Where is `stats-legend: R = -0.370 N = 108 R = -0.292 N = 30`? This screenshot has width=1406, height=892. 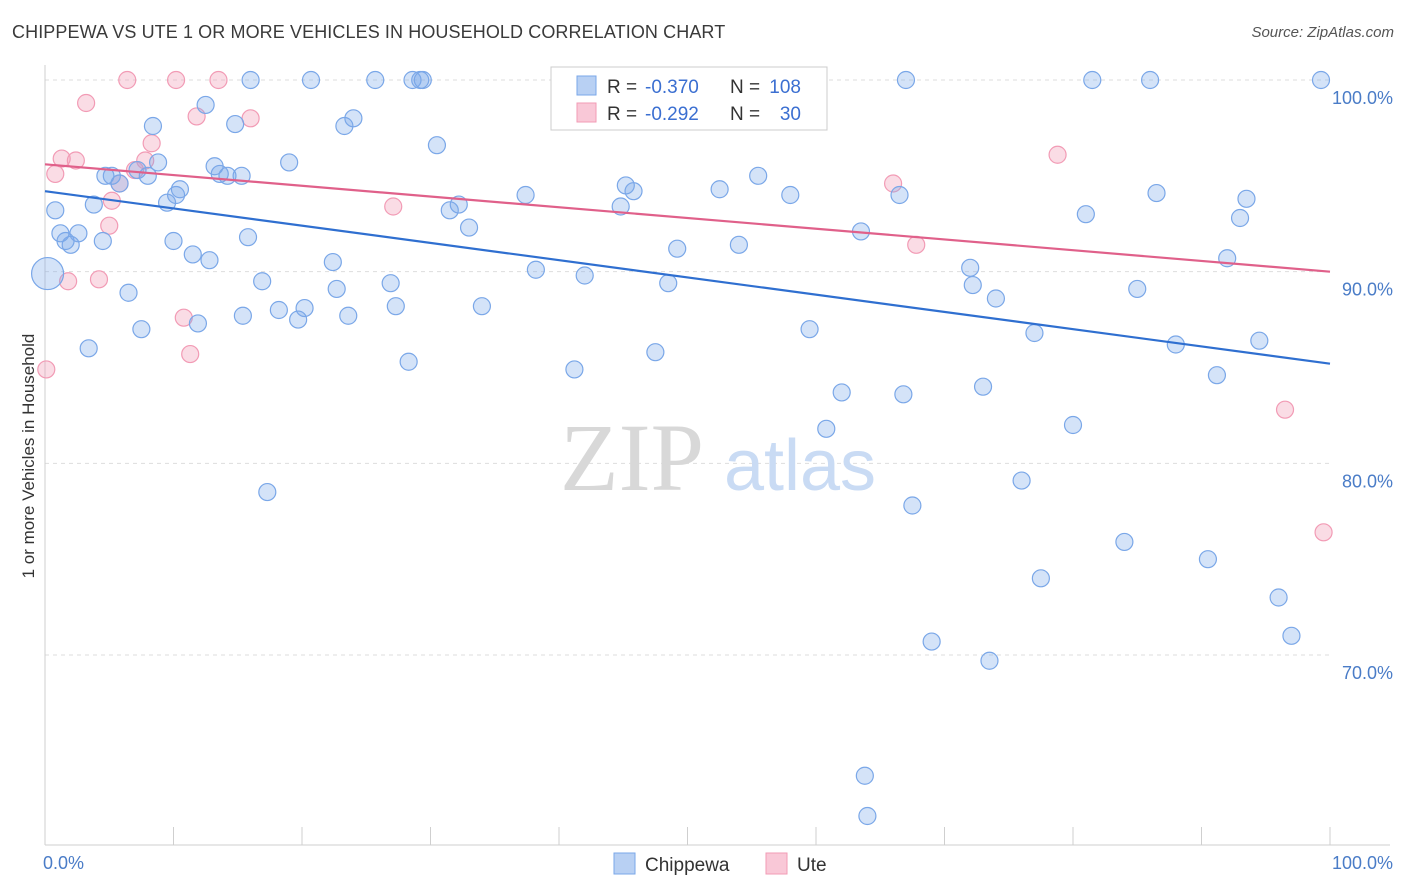 stats-legend: R = -0.370 N = 108 R = -0.292 N = 30 is located at coordinates (689, 98).